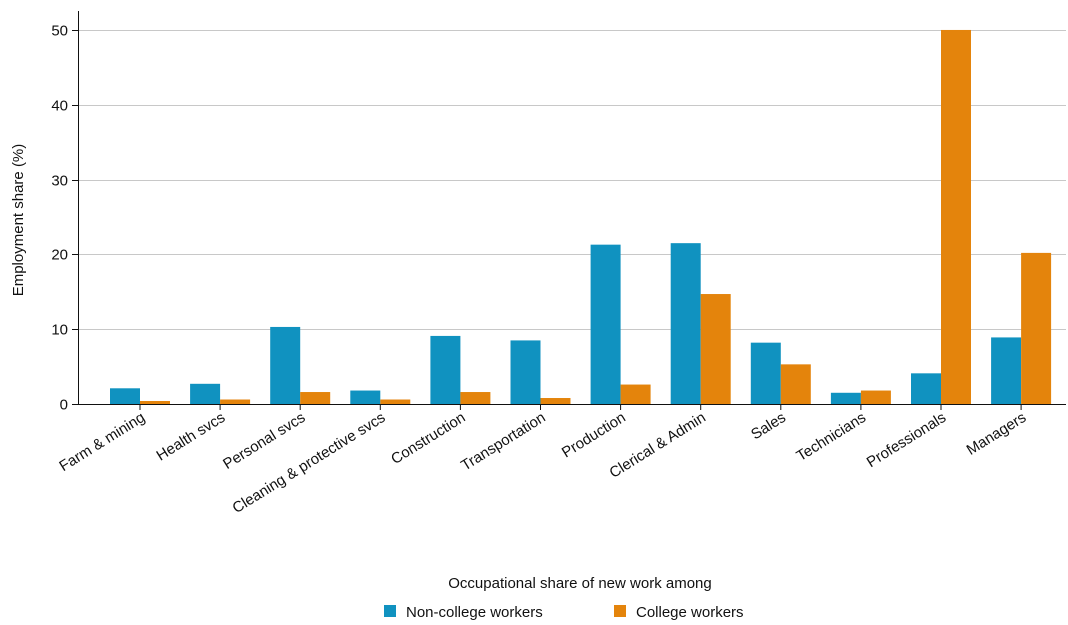 Image resolution: width=1068 pixels, height=625 pixels. What do you see at coordinates (190, 437) in the screenshot?
I see `x-tick-label: Health svcs` at bounding box center [190, 437].